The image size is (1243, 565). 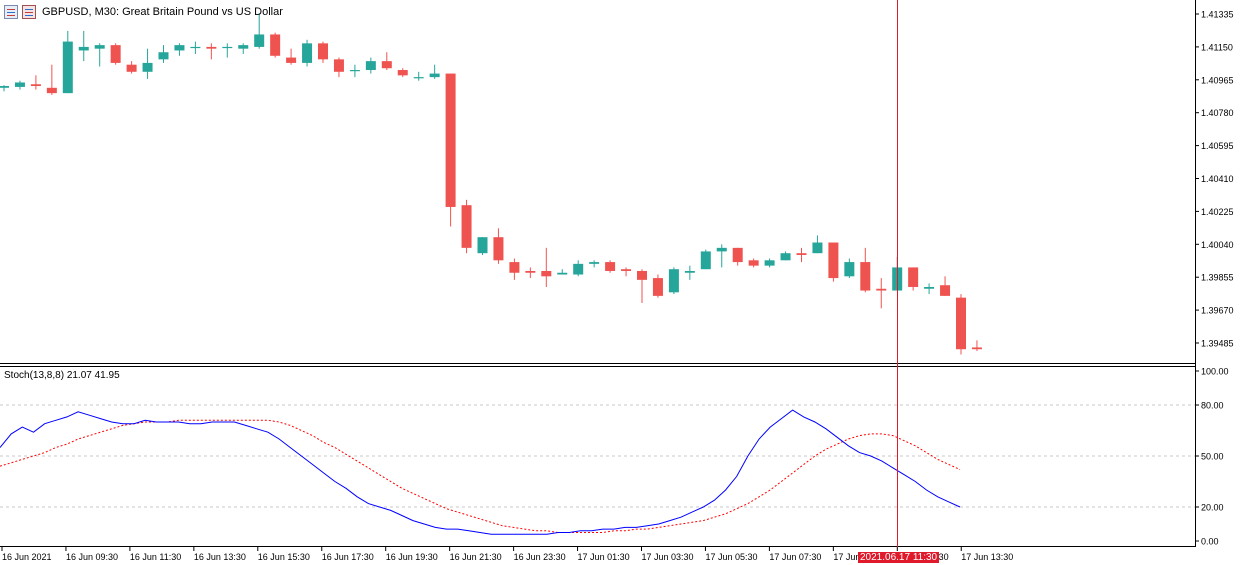 What do you see at coordinates (1217, 278) in the screenshot?
I see `price-label: 1.39855` at bounding box center [1217, 278].